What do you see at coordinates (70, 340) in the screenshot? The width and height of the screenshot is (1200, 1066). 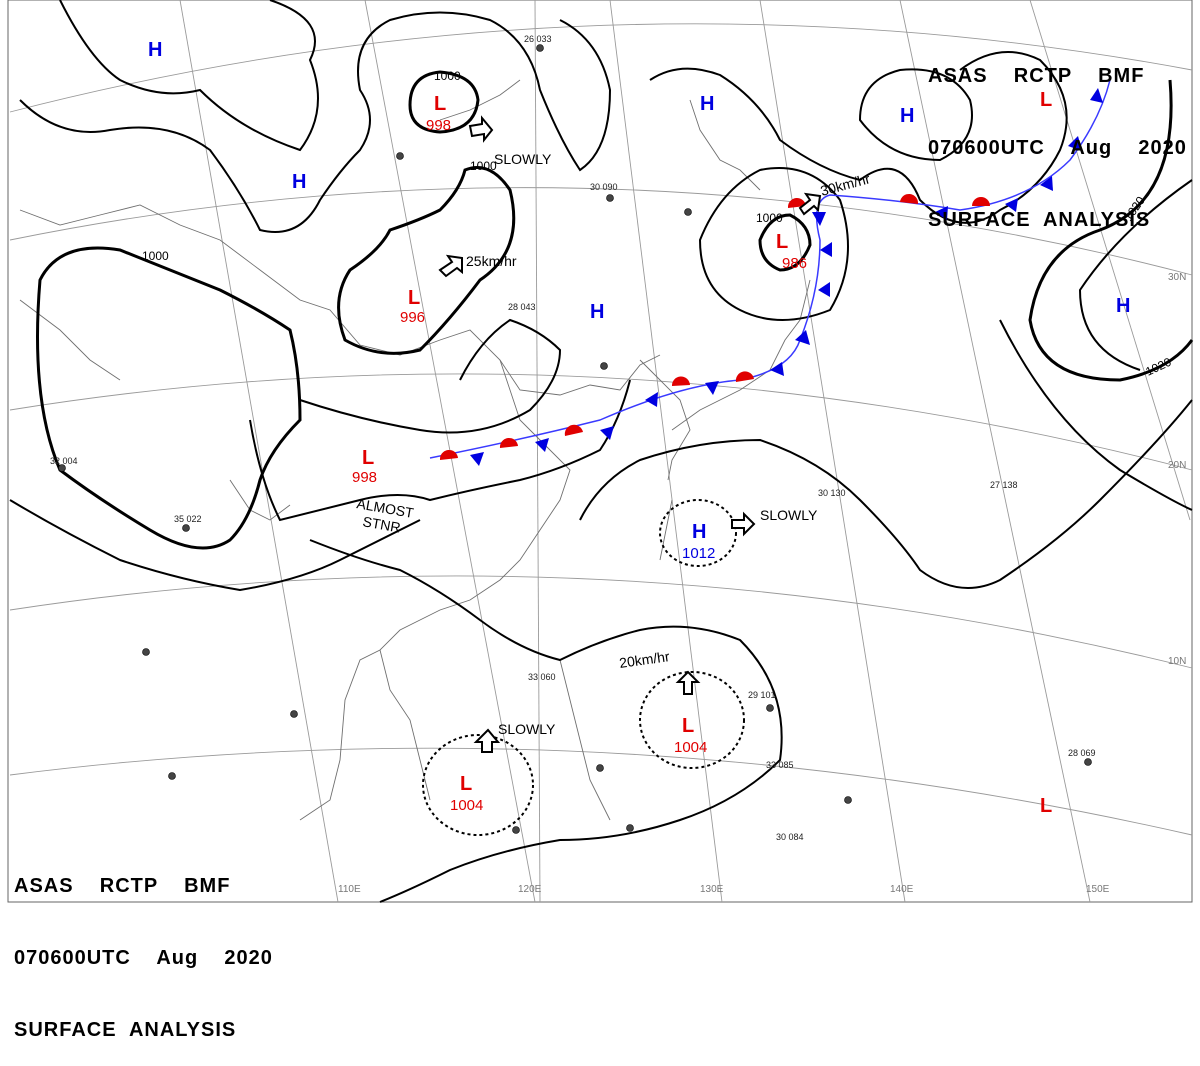 I see `coast-central-asia` at bounding box center [70, 340].